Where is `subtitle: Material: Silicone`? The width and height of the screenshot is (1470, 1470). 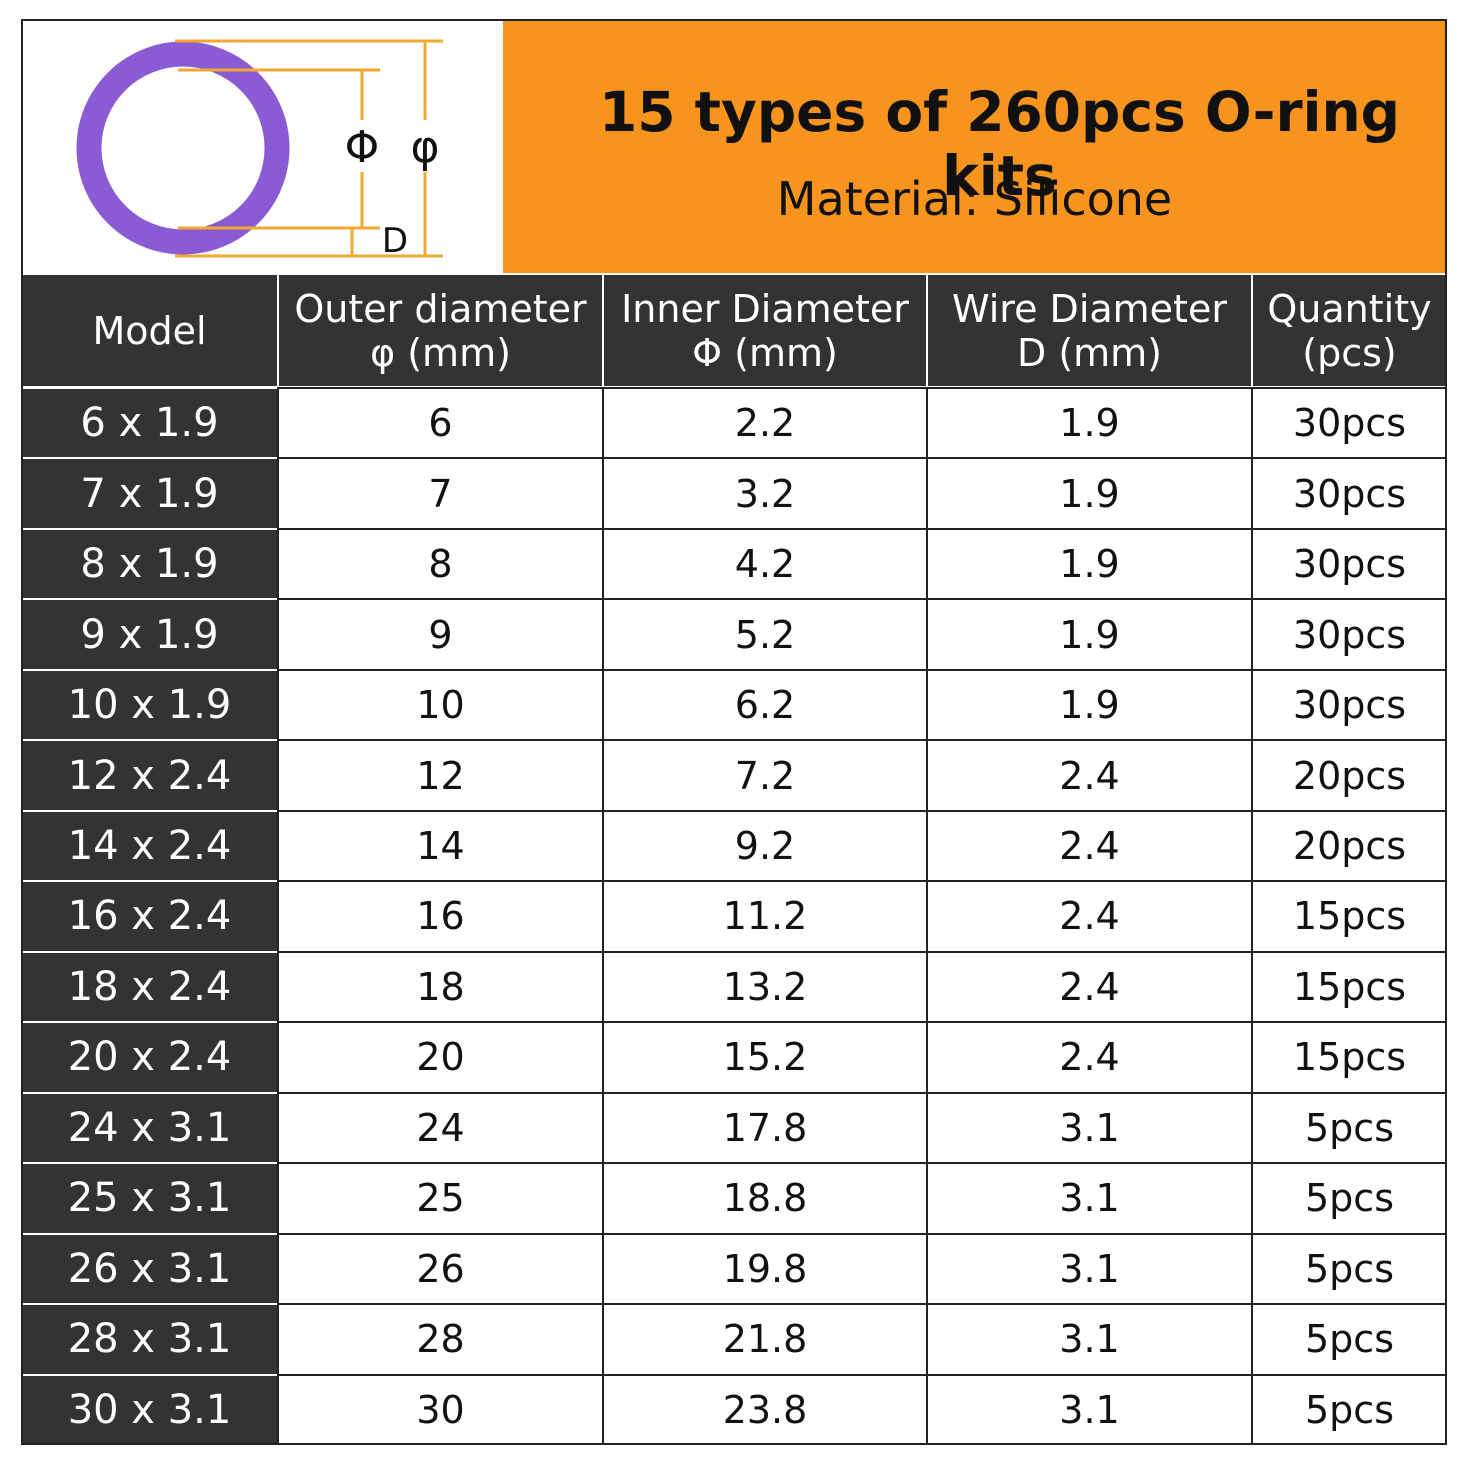 subtitle: Material: Silicone is located at coordinates (974, 199).